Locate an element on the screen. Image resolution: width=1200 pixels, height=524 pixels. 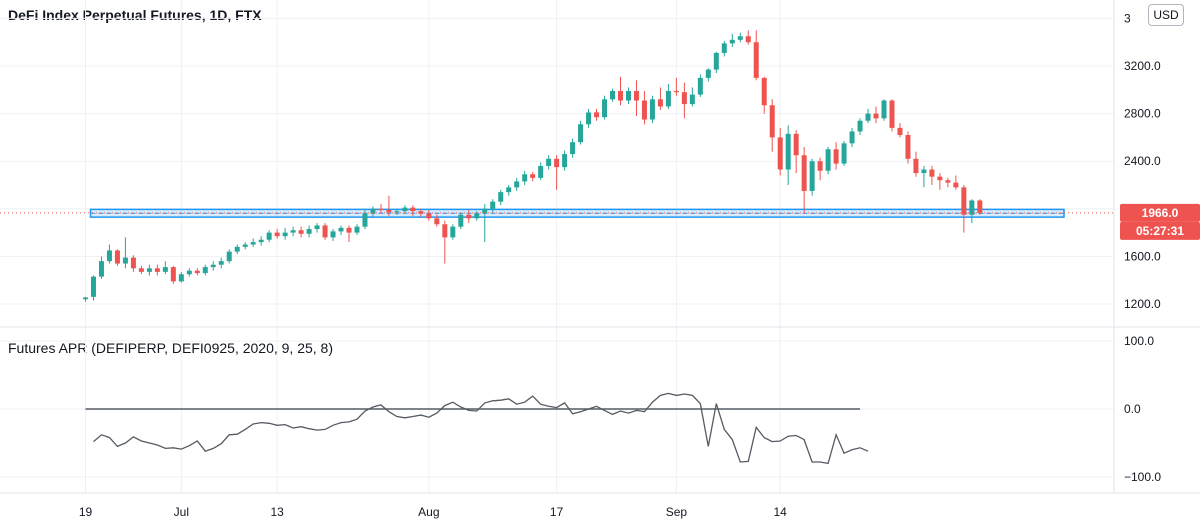
price-tick-label: 3 is located at coordinates (1127, 18).